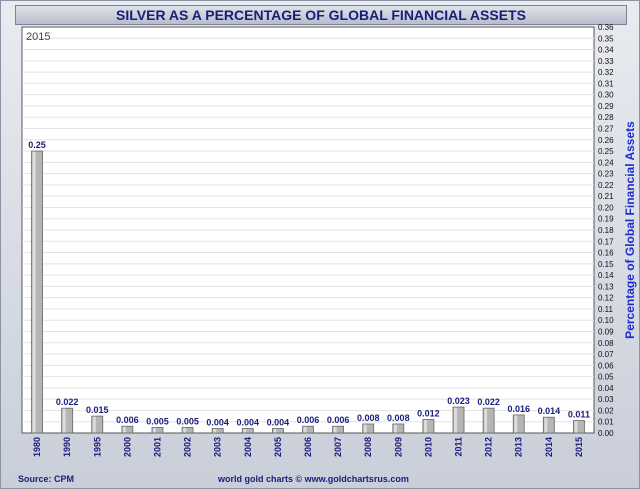  I want to click on x-tick-label-2004: 2004, so click(248, 447).